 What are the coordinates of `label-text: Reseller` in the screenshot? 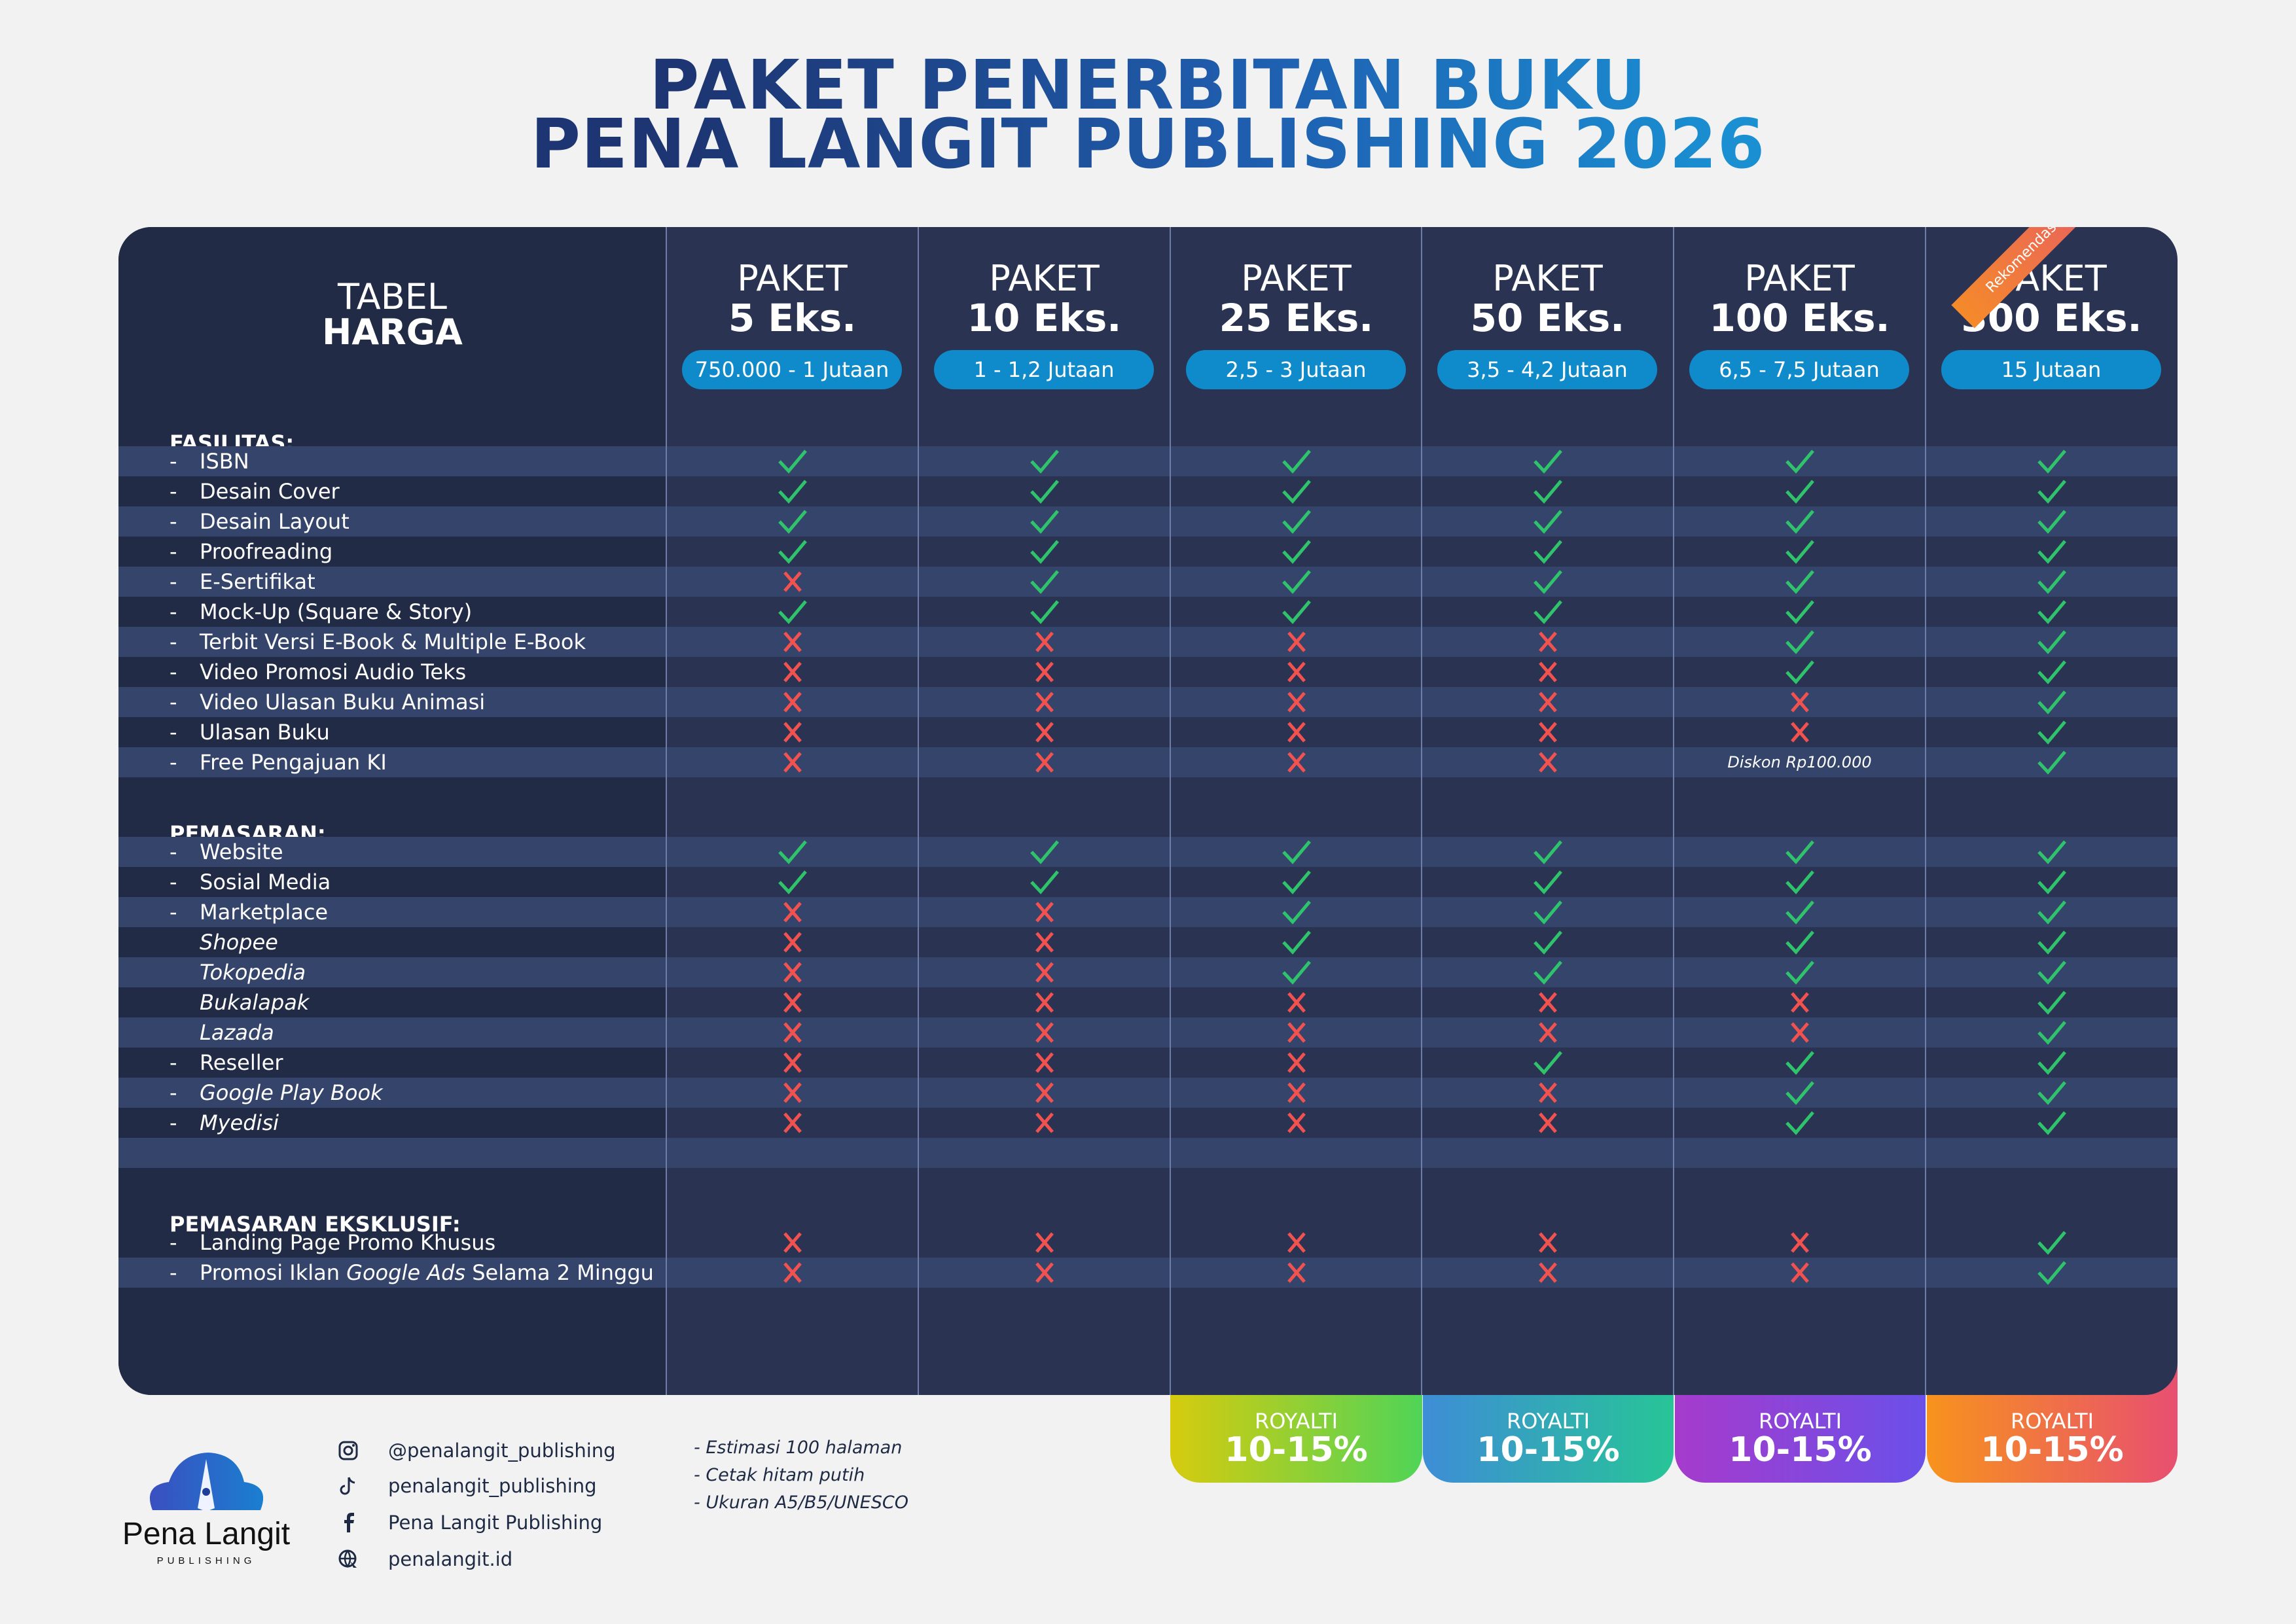 It's located at (241, 1062).